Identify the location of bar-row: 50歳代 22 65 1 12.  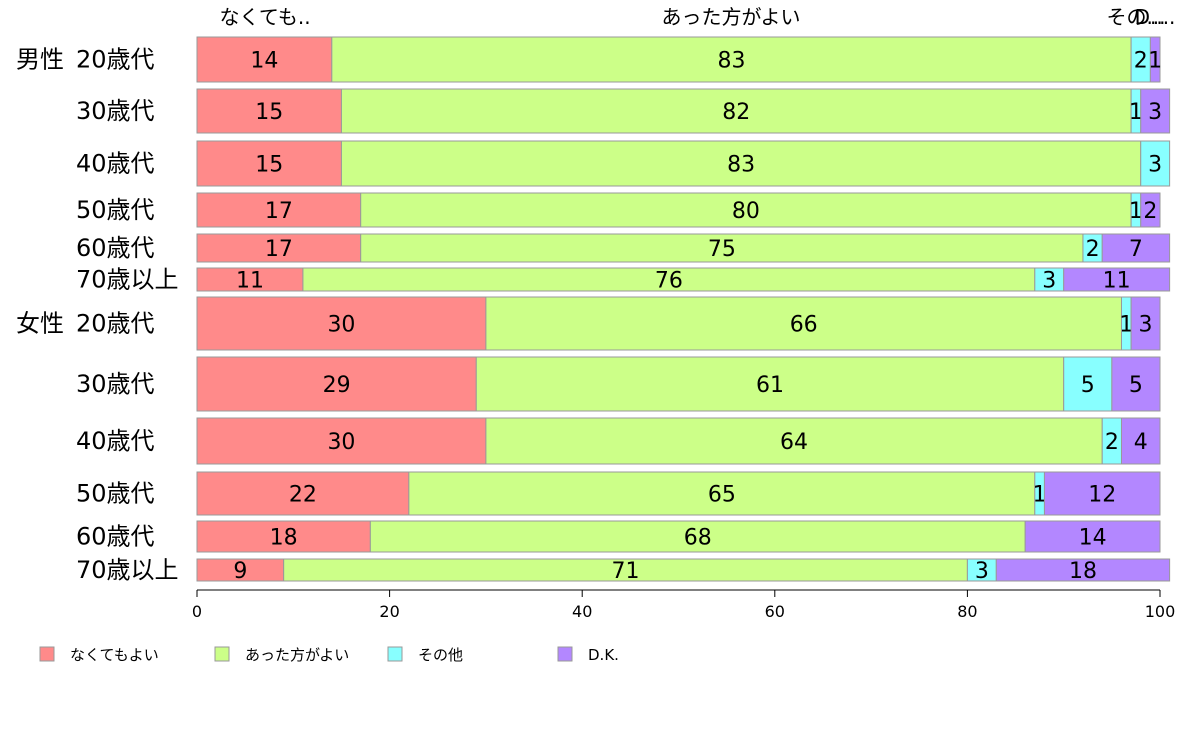
(618, 493).